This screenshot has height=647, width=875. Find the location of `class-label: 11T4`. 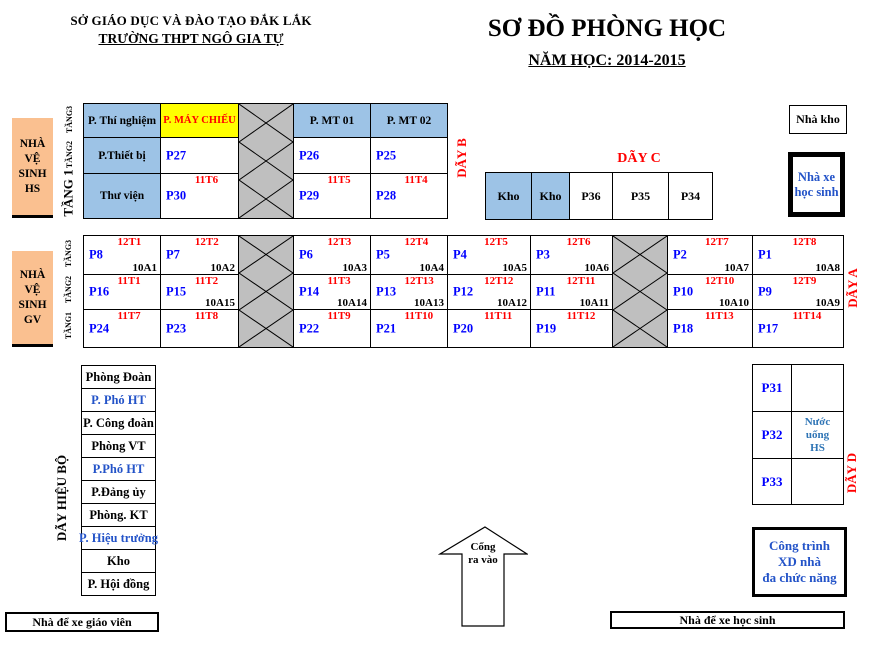

class-label: 11T4 is located at coordinates (416, 180).